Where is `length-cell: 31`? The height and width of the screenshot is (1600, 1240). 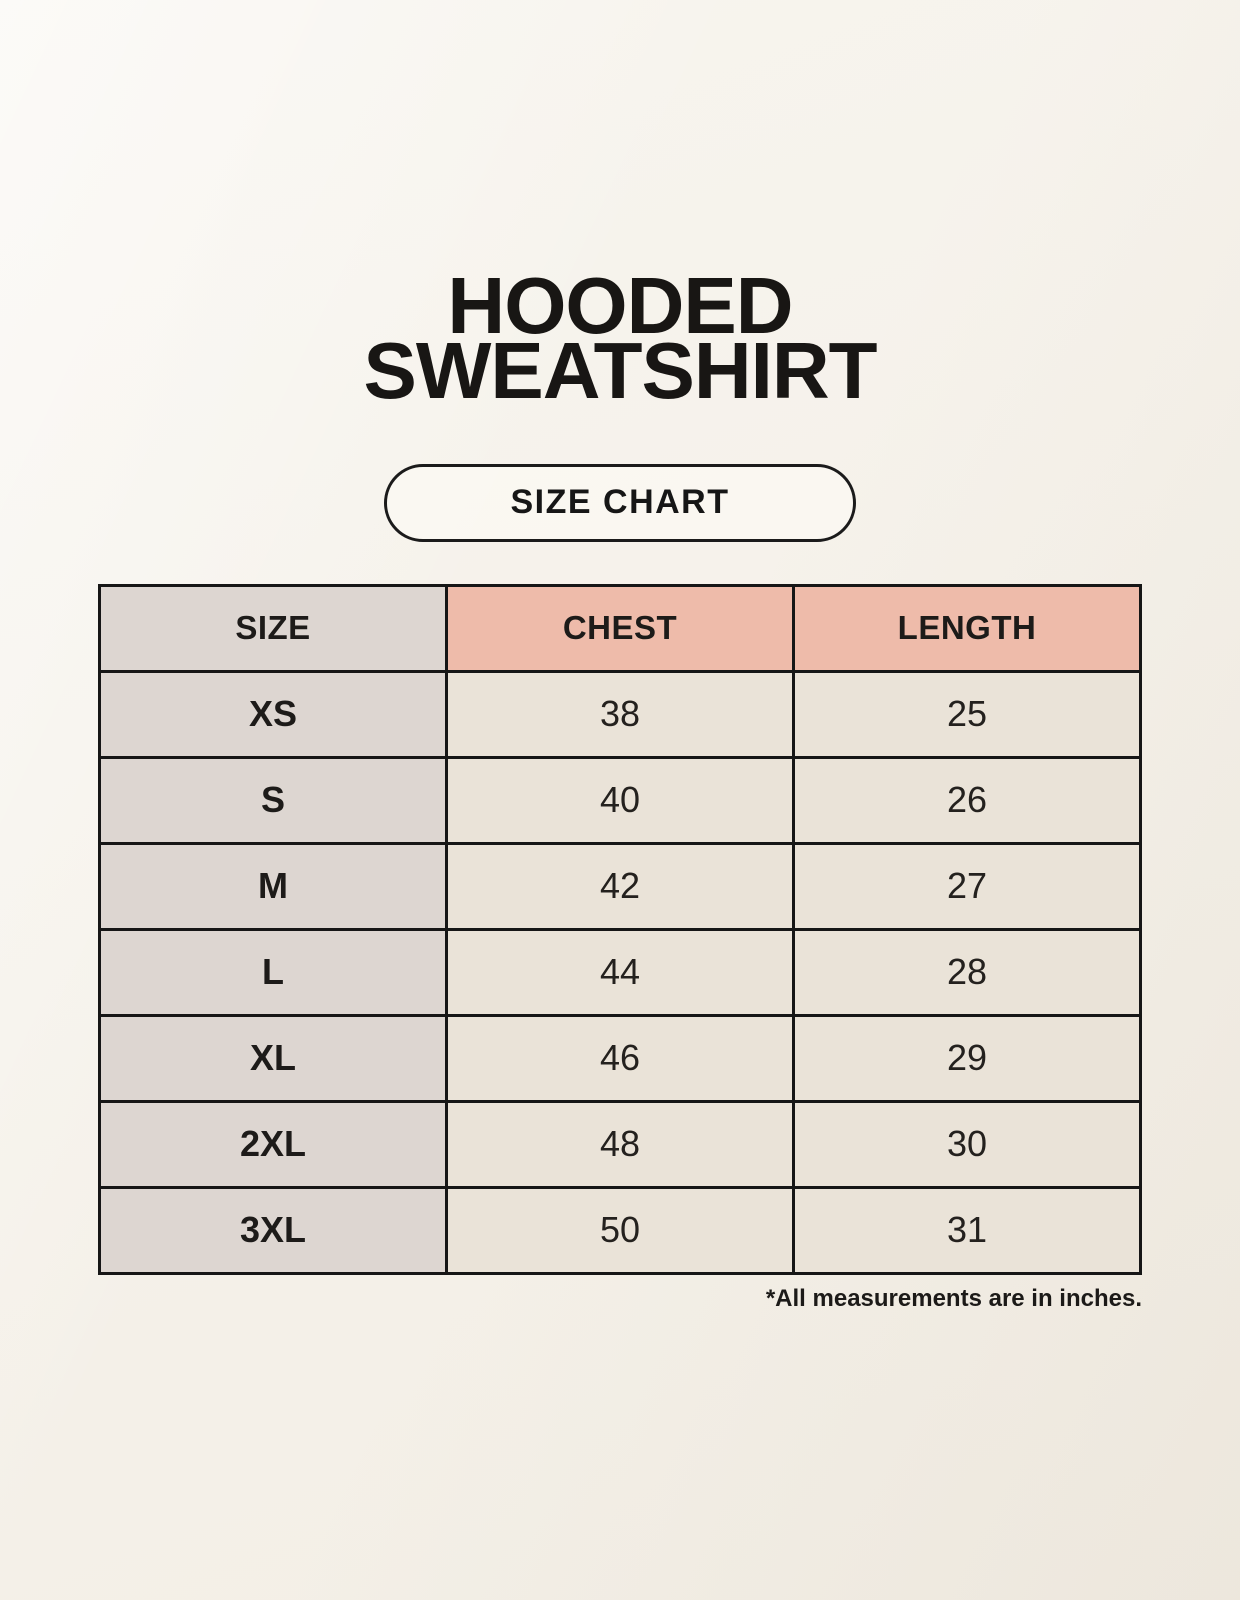 length-cell: 31 is located at coordinates (967, 1230).